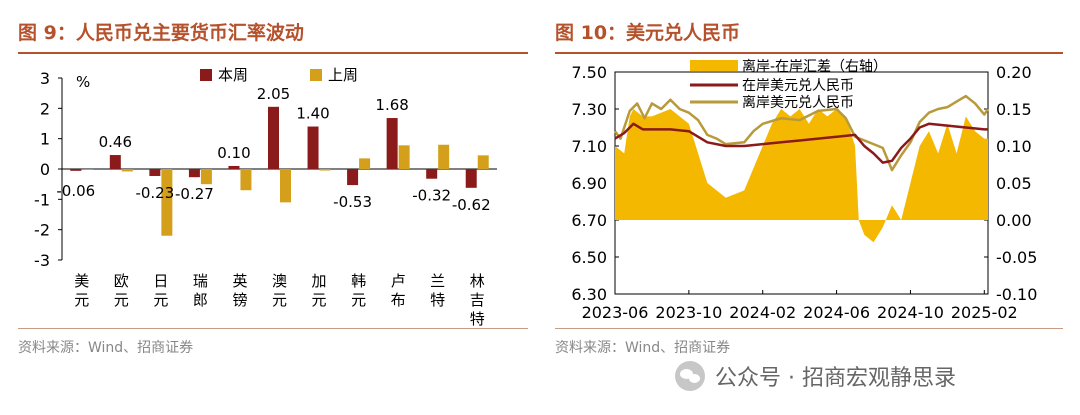  I want to click on right-title-rule, so click(809, 53).